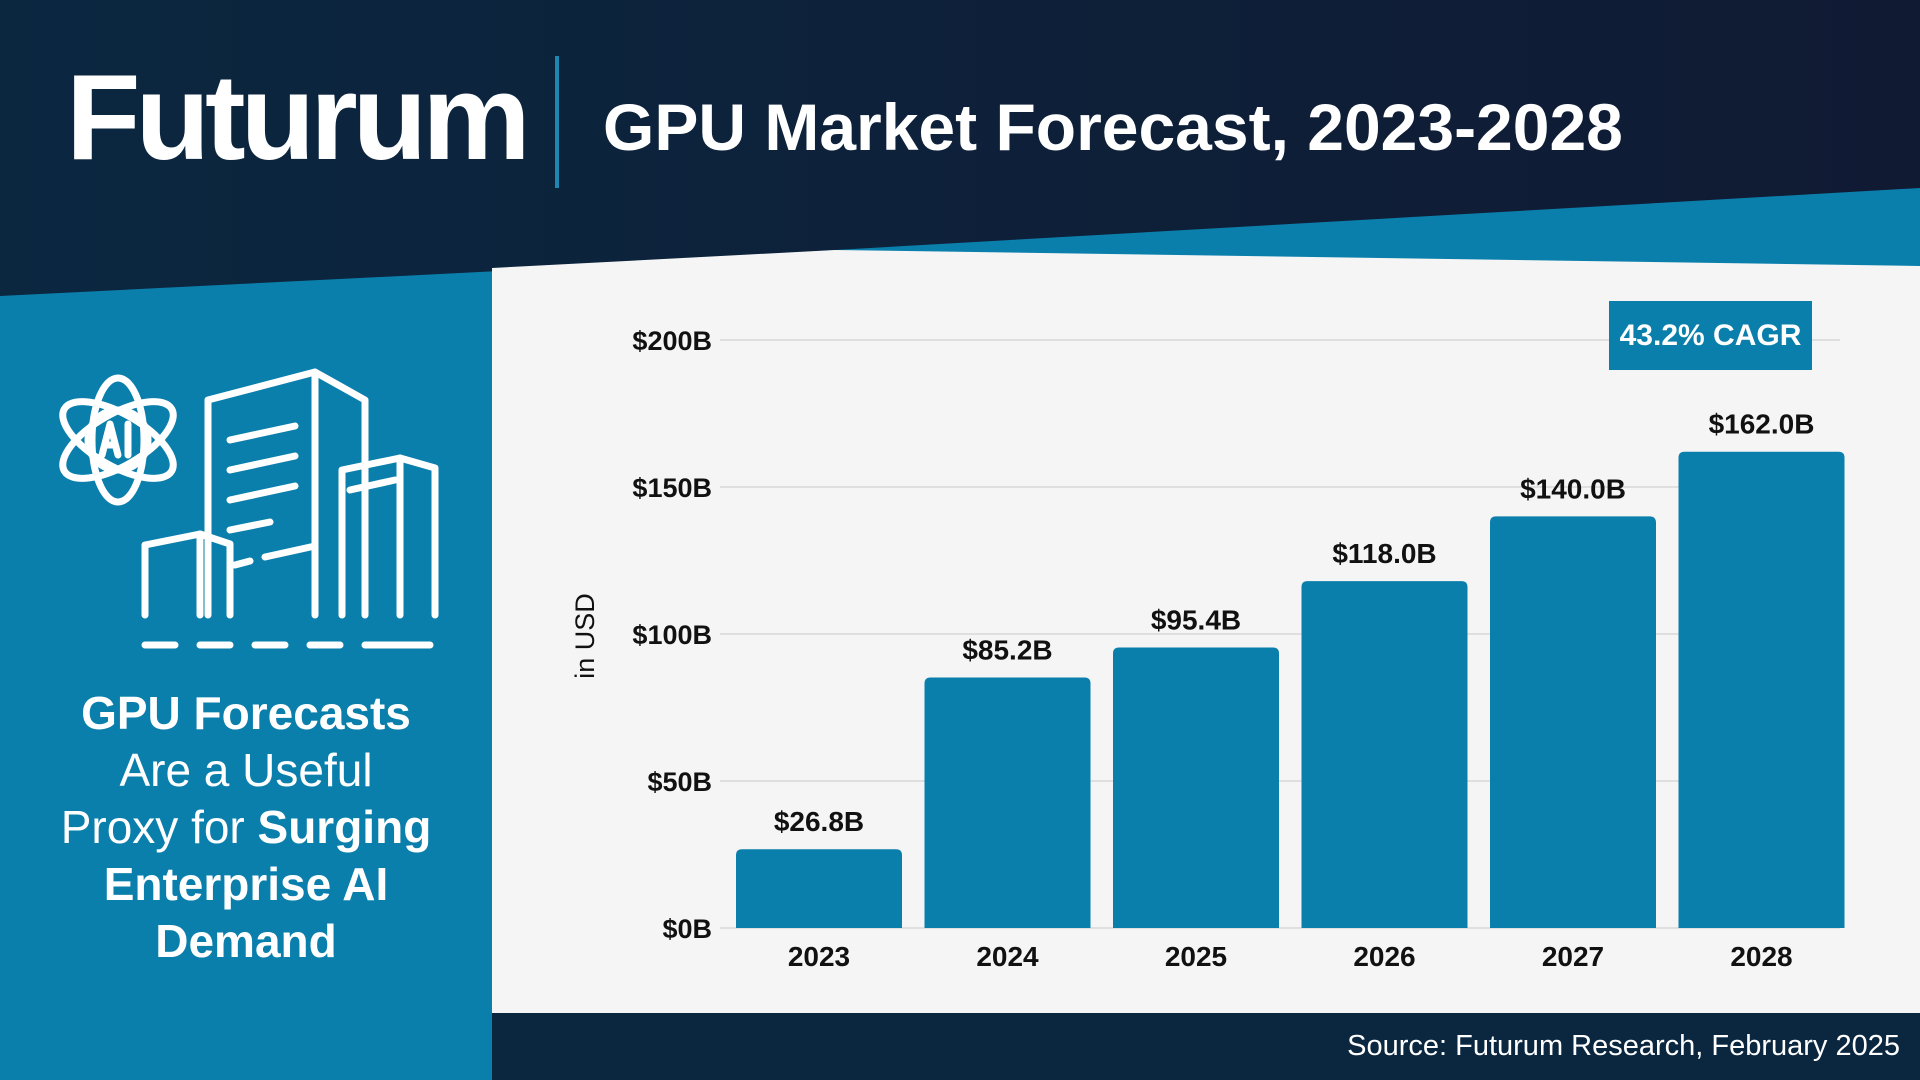 The image size is (1920, 1080). Describe the element at coordinates (1710, 335) in the screenshot. I see `cagr-badge: 43.2% CAGR` at that location.